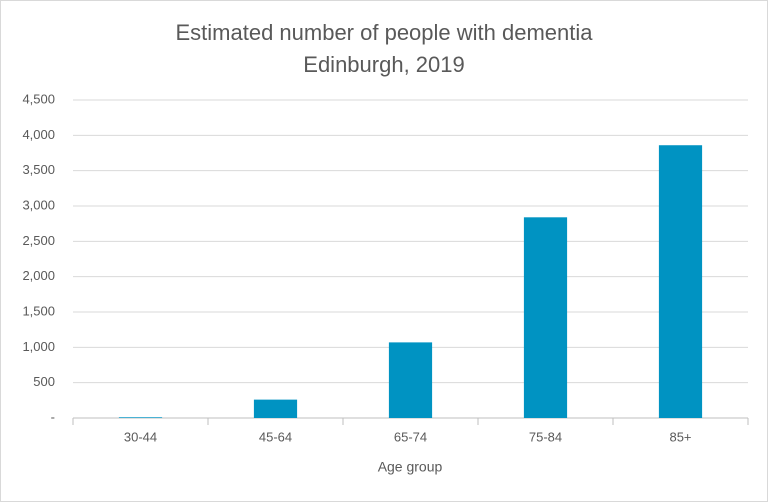 Image resolution: width=768 pixels, height=502 pixels. I want to click on x-tick-label: 85+, so click(680, 436).